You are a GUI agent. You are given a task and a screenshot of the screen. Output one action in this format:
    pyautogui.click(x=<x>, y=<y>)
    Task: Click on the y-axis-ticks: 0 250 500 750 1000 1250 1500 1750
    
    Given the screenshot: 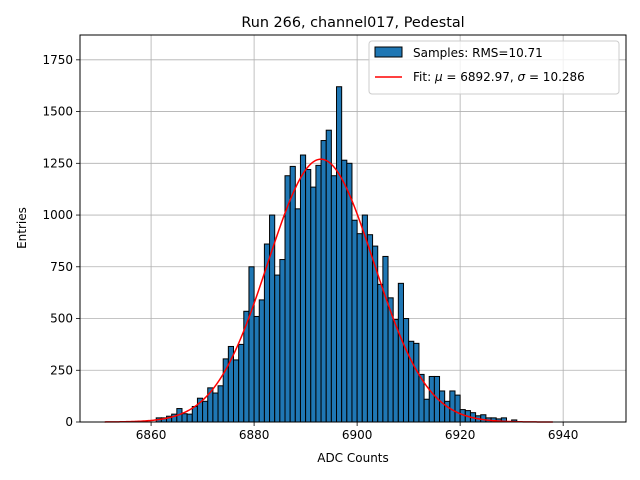 What is the action you would take?
    pyautogui.click(x=61, y=241)
    